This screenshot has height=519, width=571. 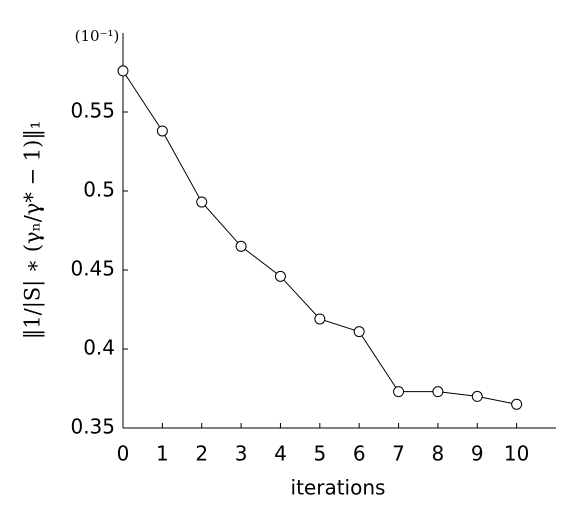 I want to click on y-multiplier: (10⁻¹), so click(x=97, y=36).